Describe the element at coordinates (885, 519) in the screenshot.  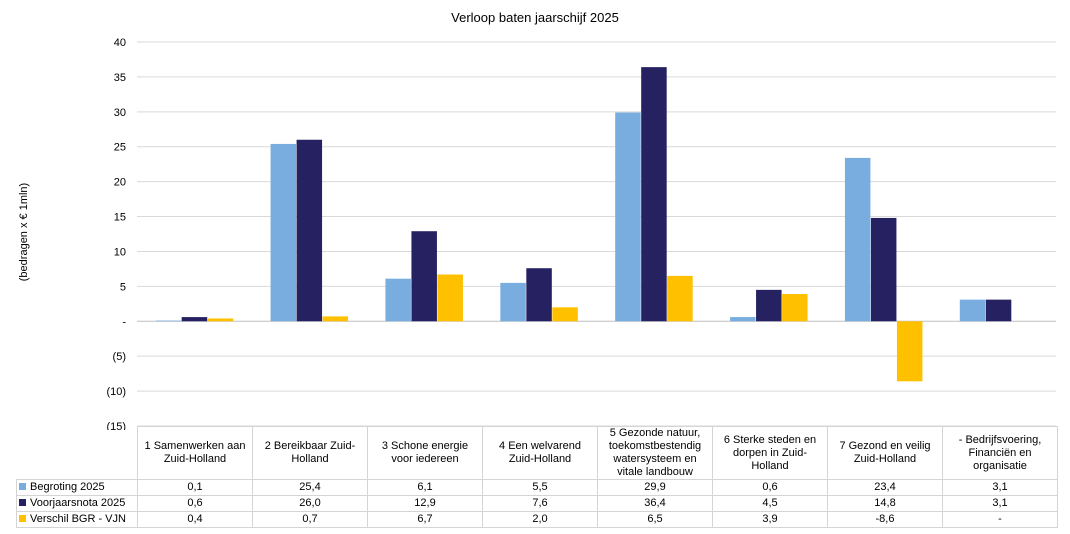
I see `data-label: -8,6` at that location.